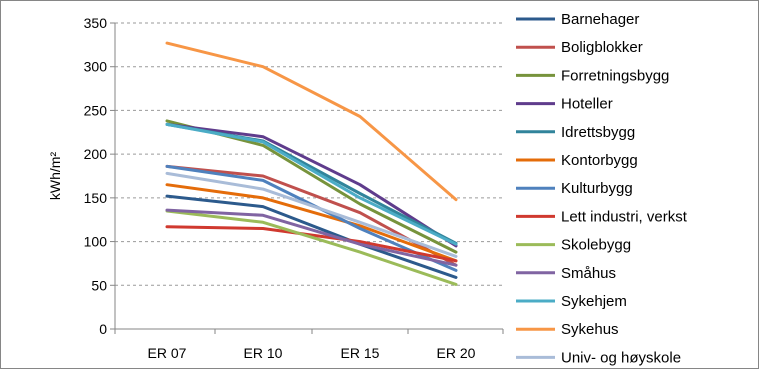 The height and width of the screenshot is (374, 759). What do you see at coordinates (96, 23) in the screenshot?
I see `y-tick-label: 350` at bounding box center [96, 23].